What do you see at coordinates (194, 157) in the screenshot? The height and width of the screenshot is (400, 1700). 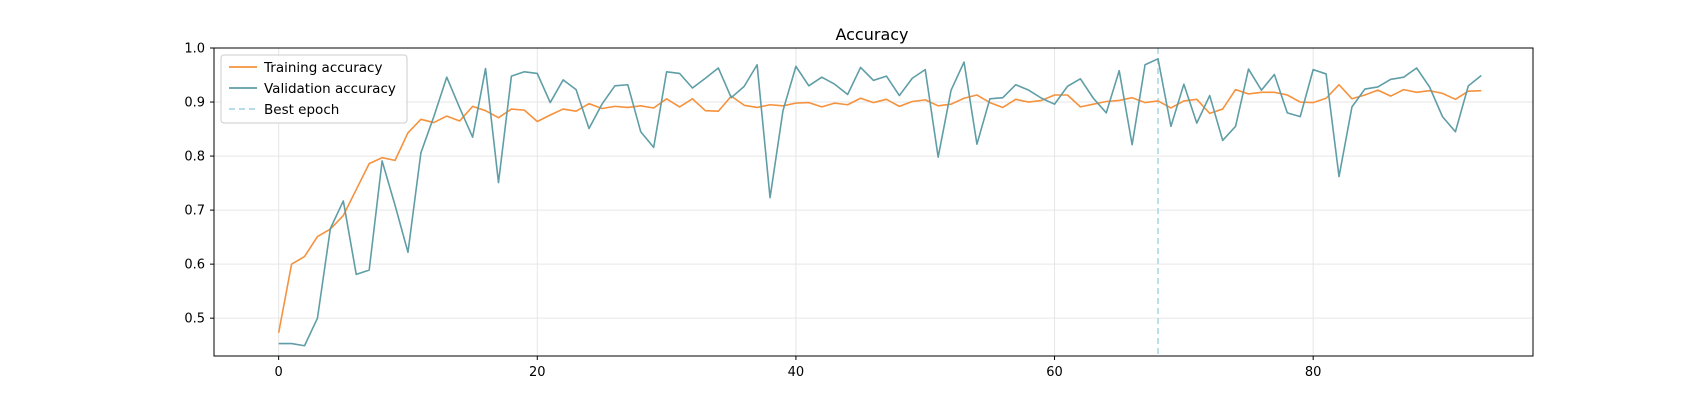 I see `y-tick-label: 0.8` at bounding box center [194, 157].